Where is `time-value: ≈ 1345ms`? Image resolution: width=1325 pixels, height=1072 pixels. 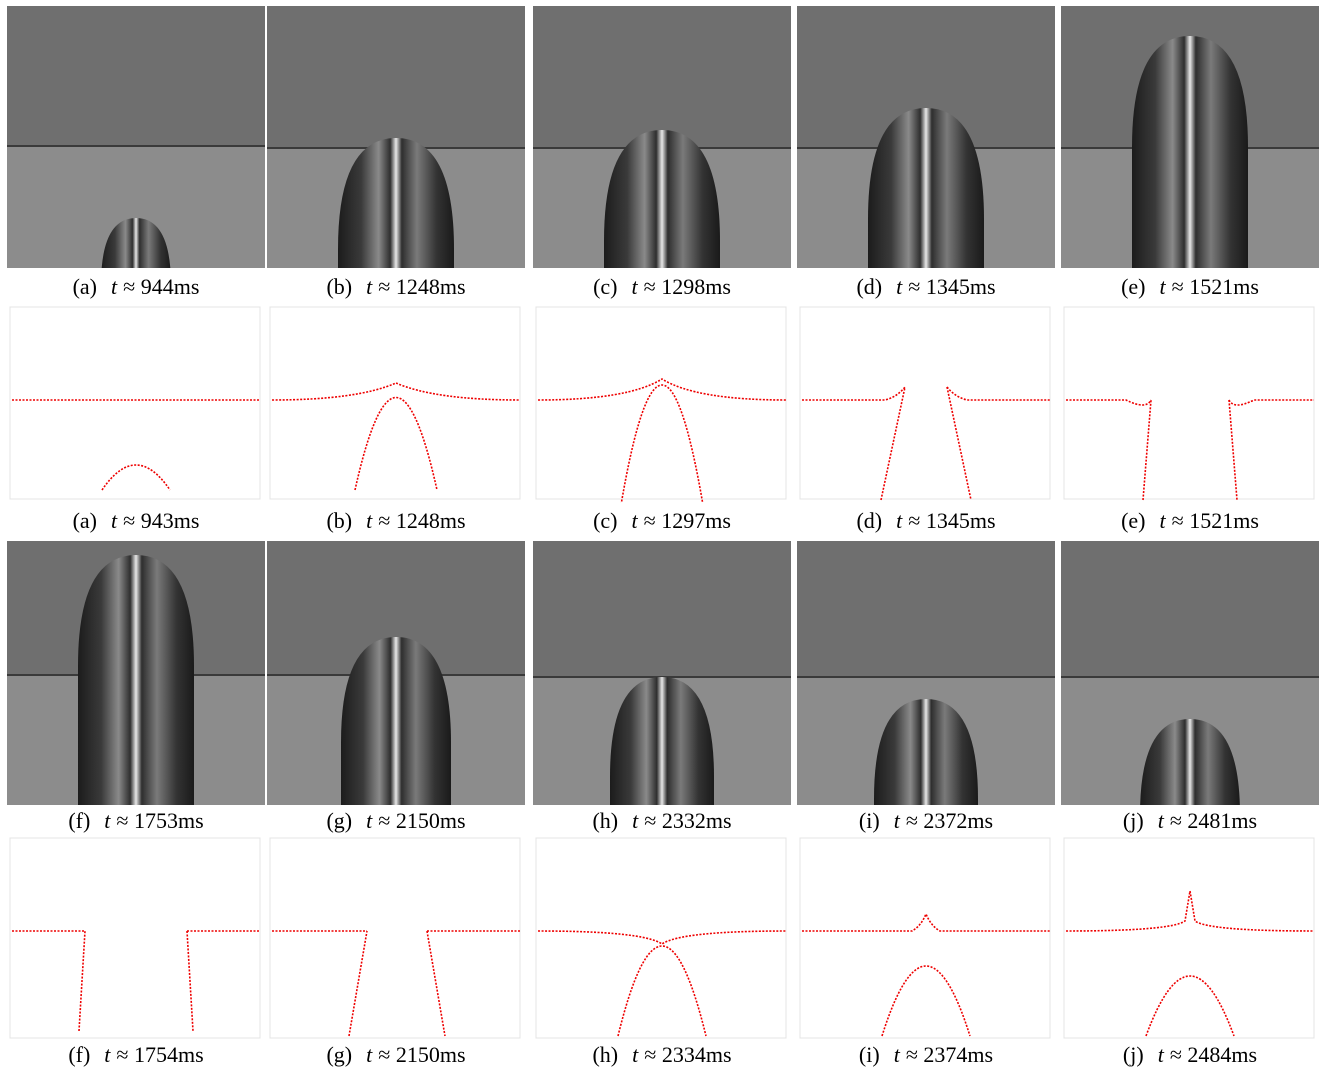 time-value: ≈ 1345ms is located at coordinates (952, 520).